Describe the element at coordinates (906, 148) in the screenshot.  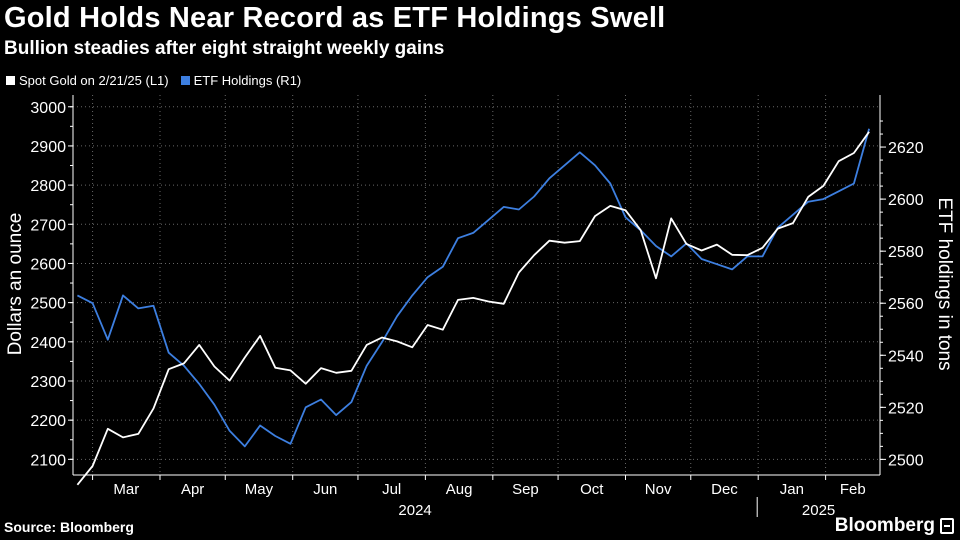
I see `right-axis-tick-label: 2620` at that location.